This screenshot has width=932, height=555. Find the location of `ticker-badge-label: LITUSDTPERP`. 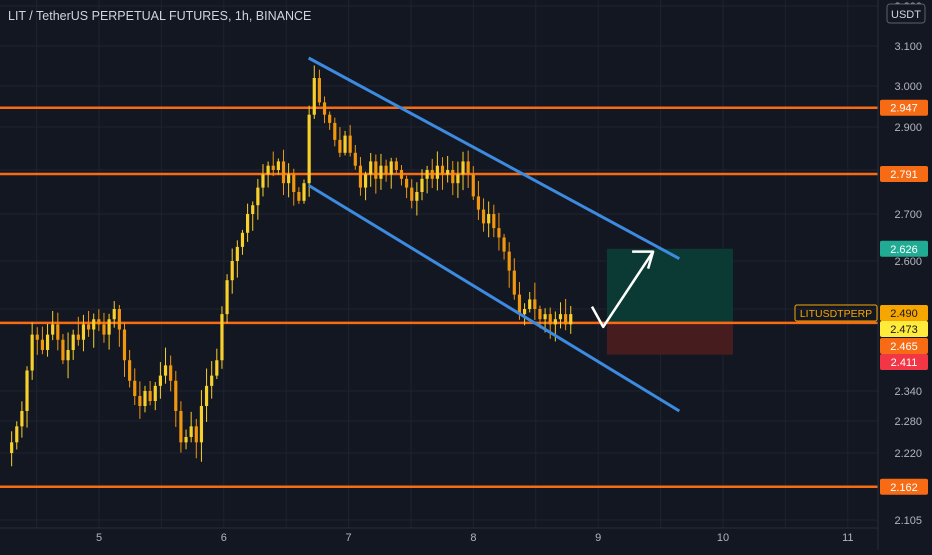

ticker-badge-label: LITUSDTPERP is located at coordinates (836, 314).